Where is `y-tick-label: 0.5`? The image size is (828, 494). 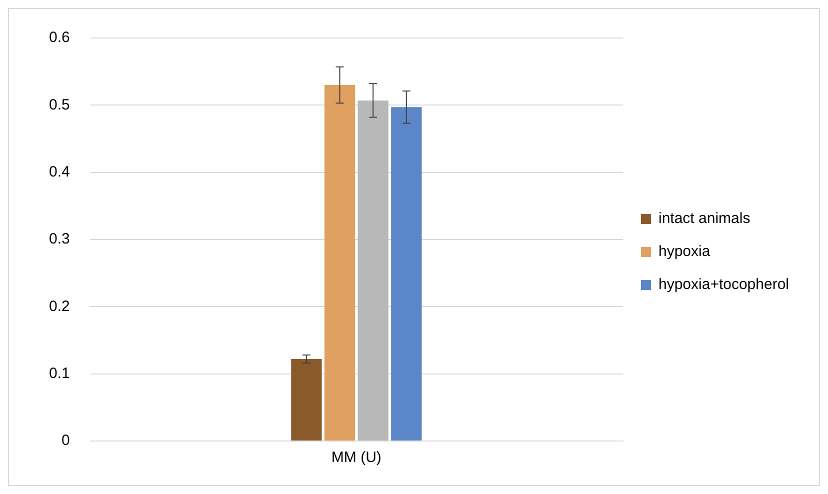 y-tick-label: 0.5 is located at coordinates (59, 105).